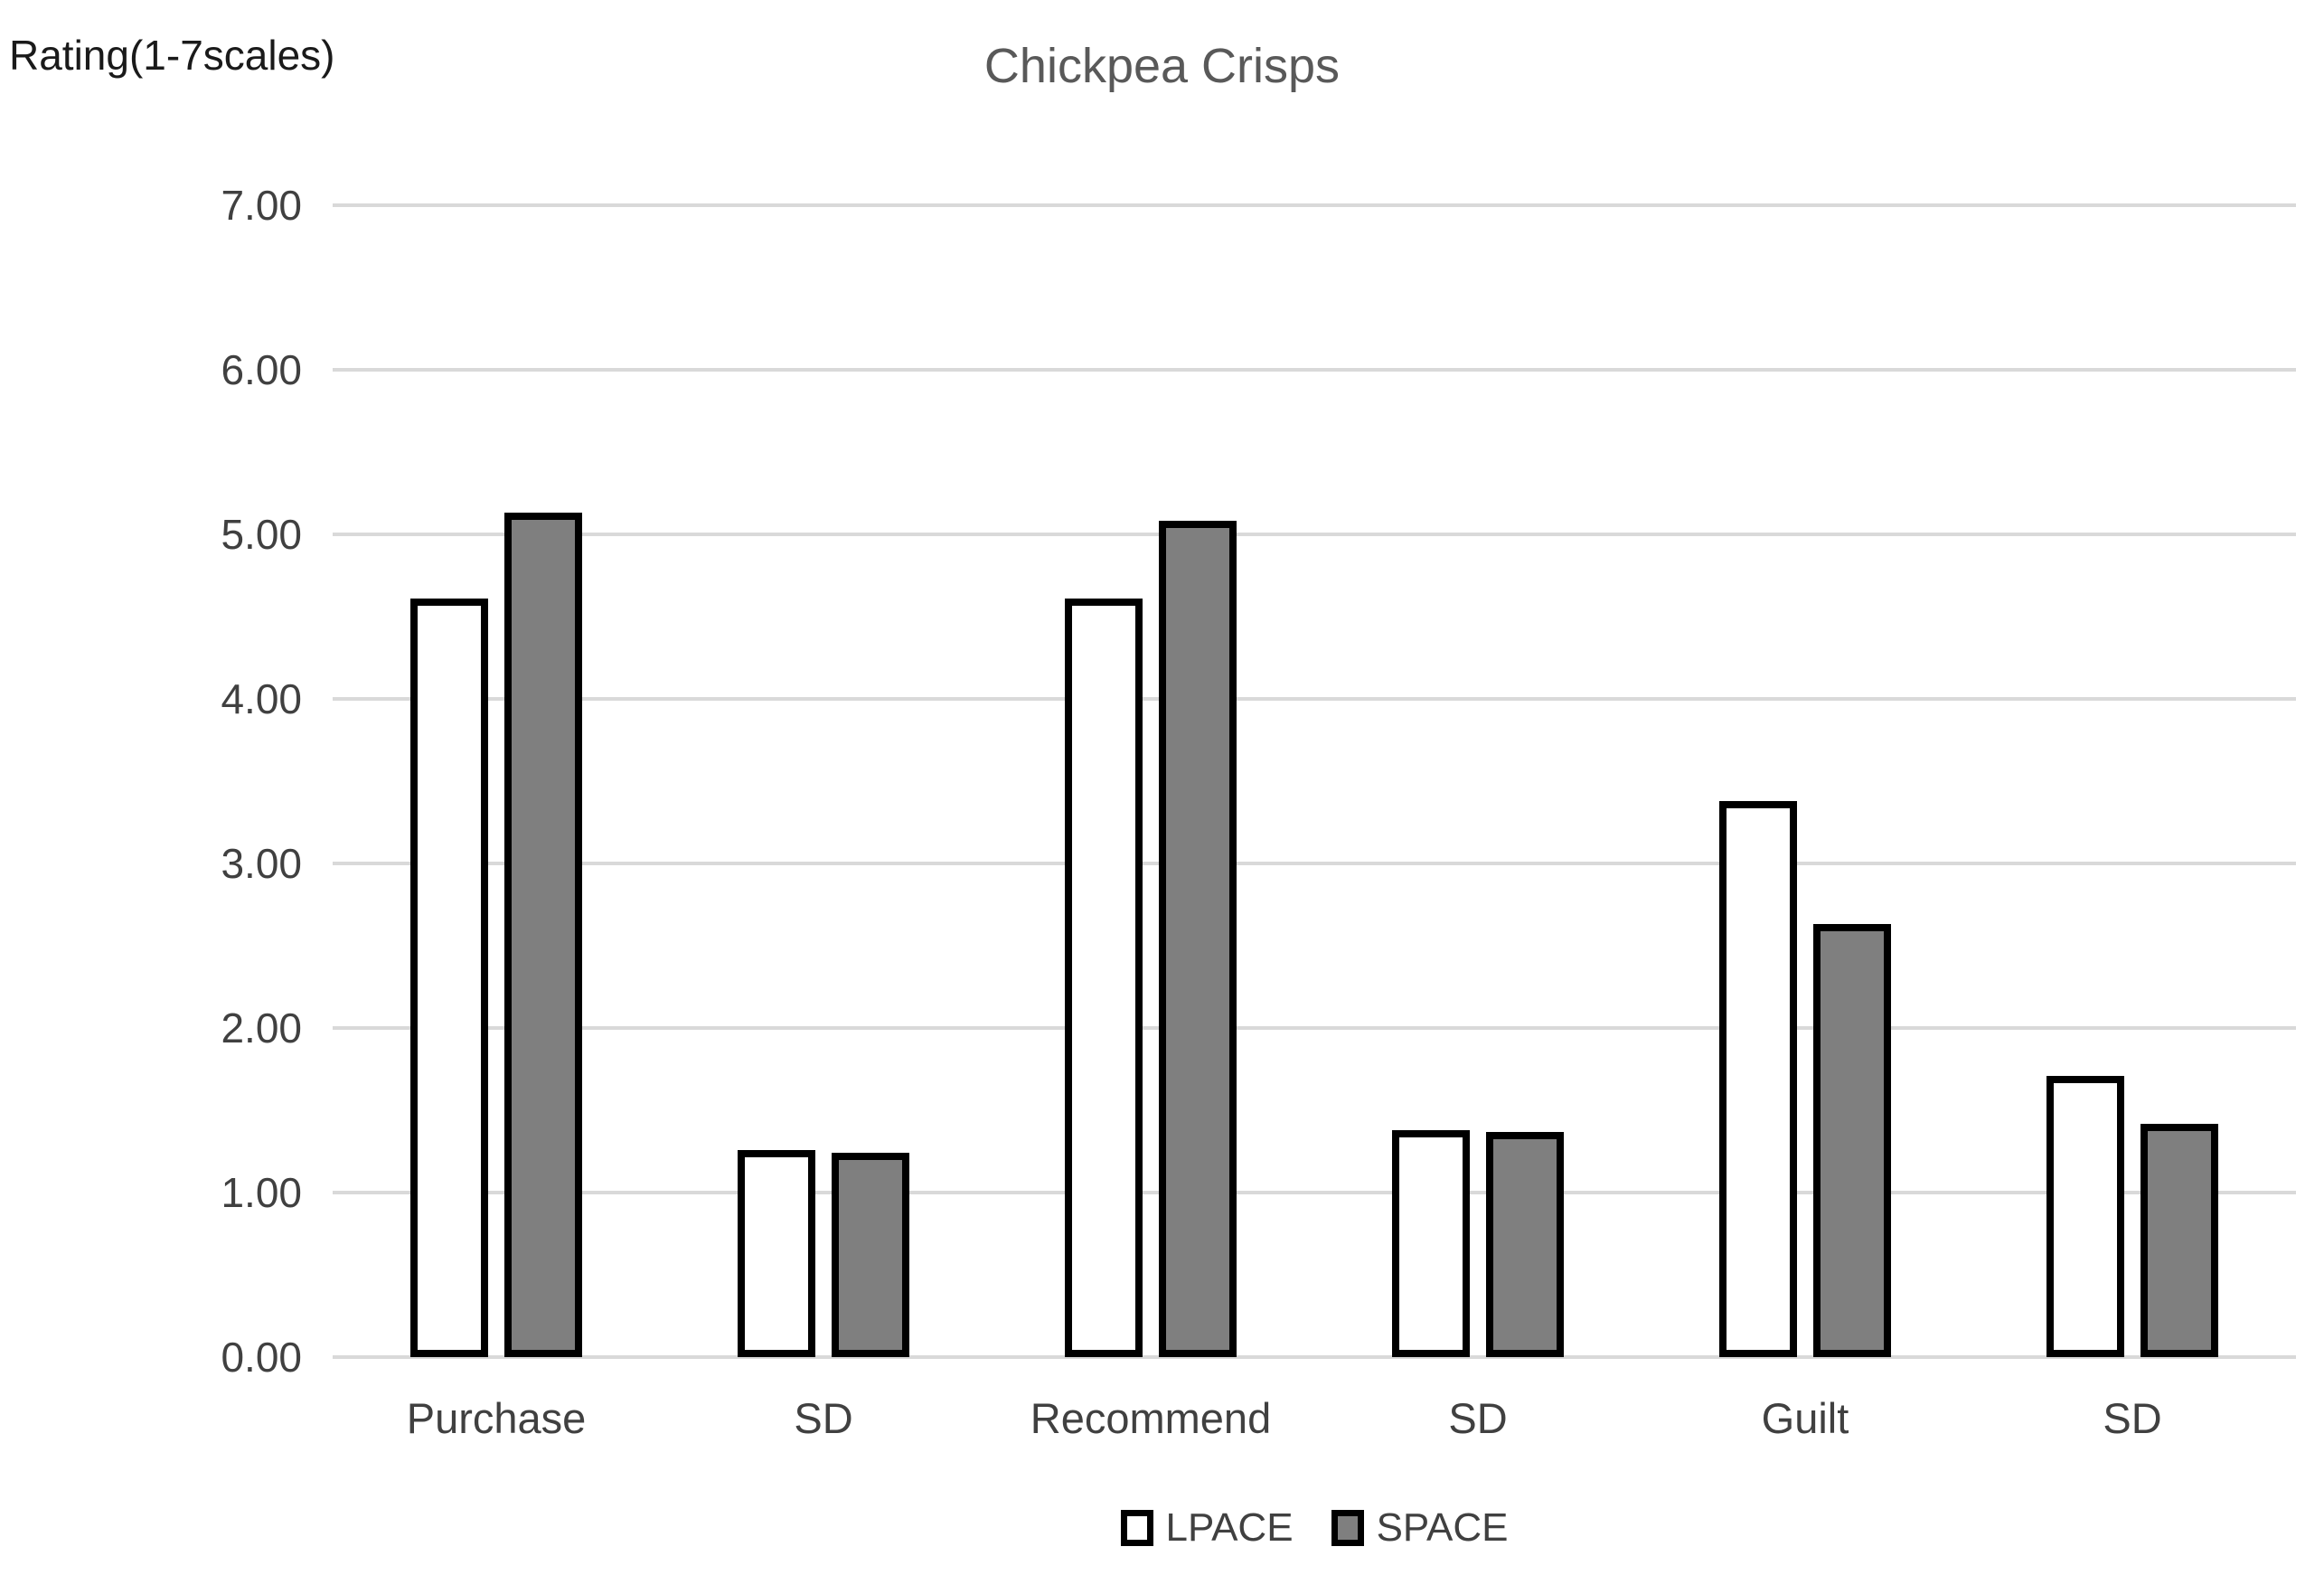 This screenshot has width=2324, height=1575. Describe the element at coordinates (1136, 1528) in the screenshot. I see `legend-swatch-lpace` at that location.